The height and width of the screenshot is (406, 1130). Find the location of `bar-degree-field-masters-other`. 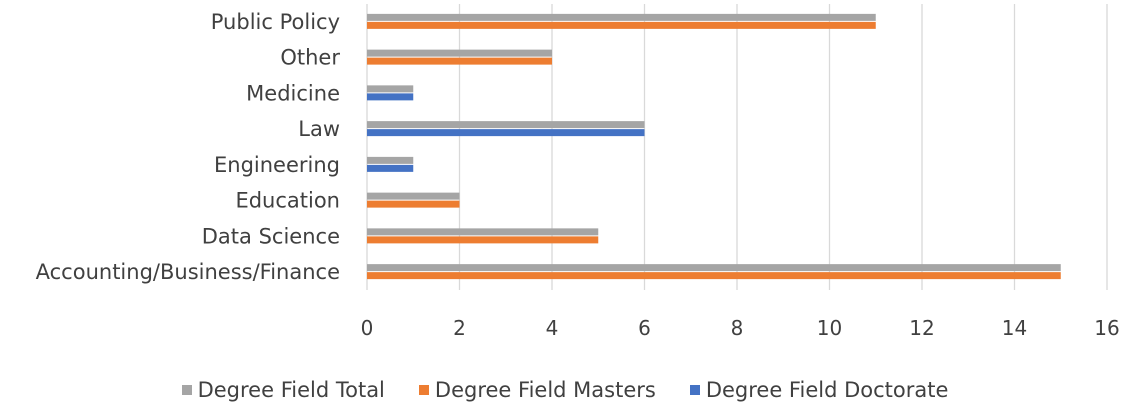

bar-degree-field-masters-other is located at coordinates (459, 61).